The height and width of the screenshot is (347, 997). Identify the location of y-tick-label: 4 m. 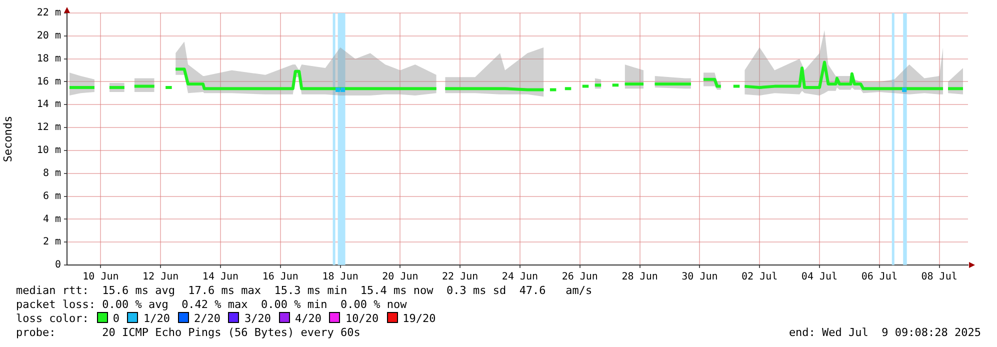
(51, 219).